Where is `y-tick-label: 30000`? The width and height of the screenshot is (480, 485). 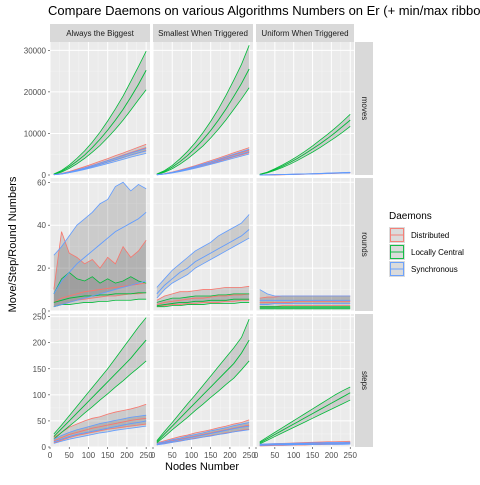 y-tick-label: 30000 is located at coordinates (35, 50).